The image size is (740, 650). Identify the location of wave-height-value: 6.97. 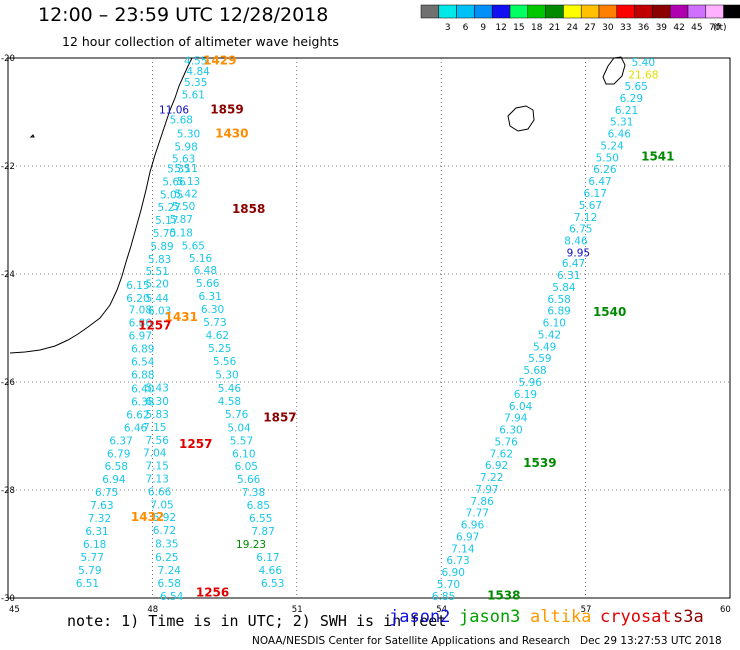
(467, 537).